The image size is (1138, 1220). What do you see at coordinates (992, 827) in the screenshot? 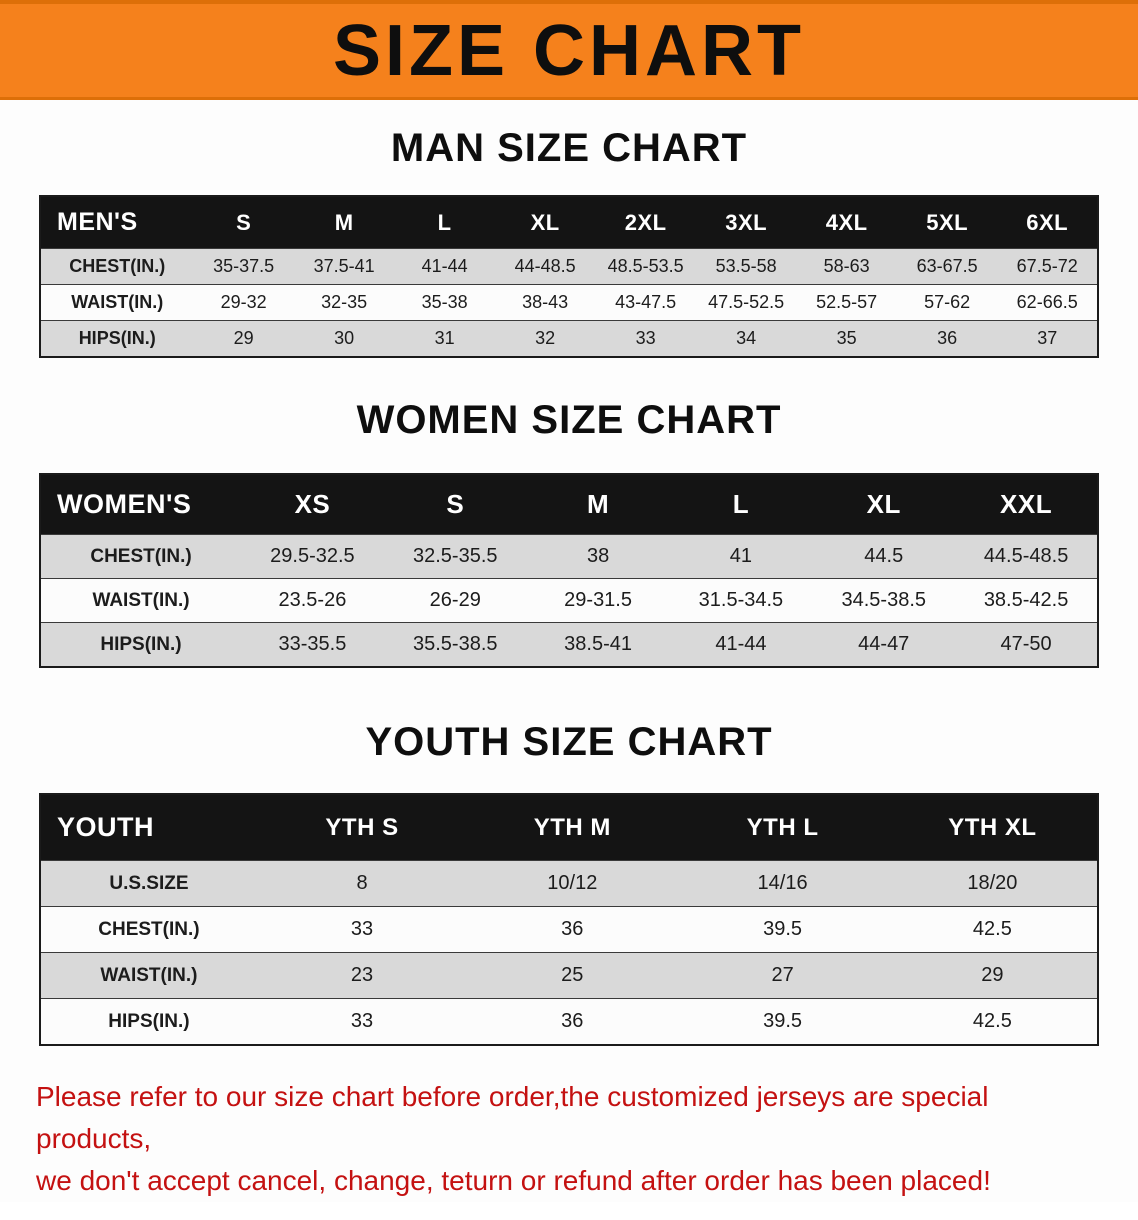
I see `size-header-cell: YTH XL` at bounding box center [992, 827].